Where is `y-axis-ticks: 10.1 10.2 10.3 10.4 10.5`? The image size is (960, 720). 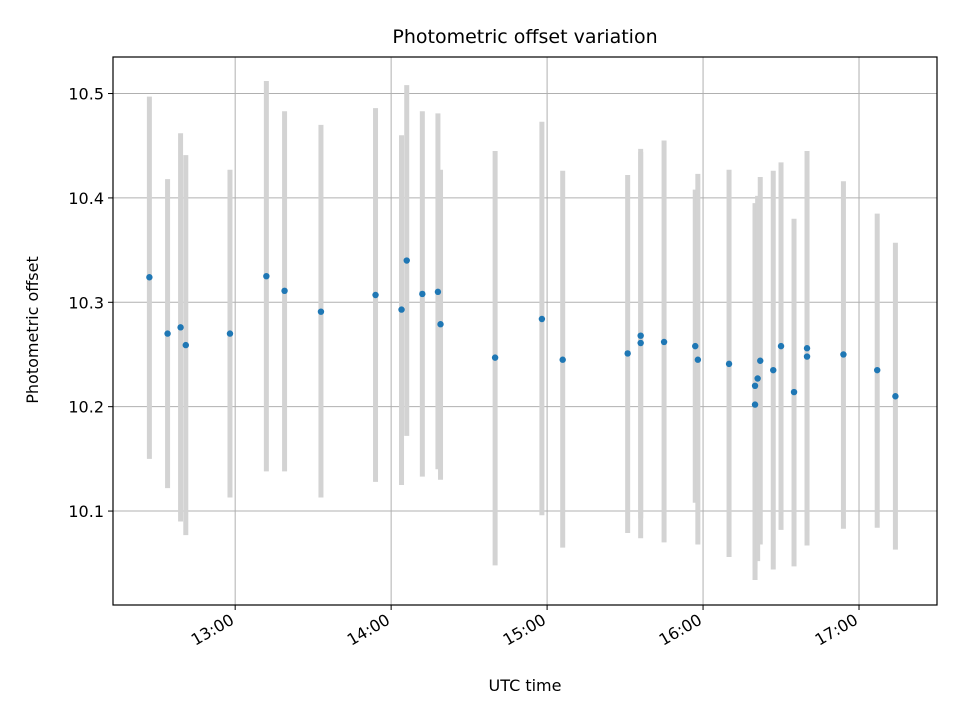 y-axis-ticks: 10.1 10.2 10.3 10.4 10.5 is located at coordinates (90, 303).